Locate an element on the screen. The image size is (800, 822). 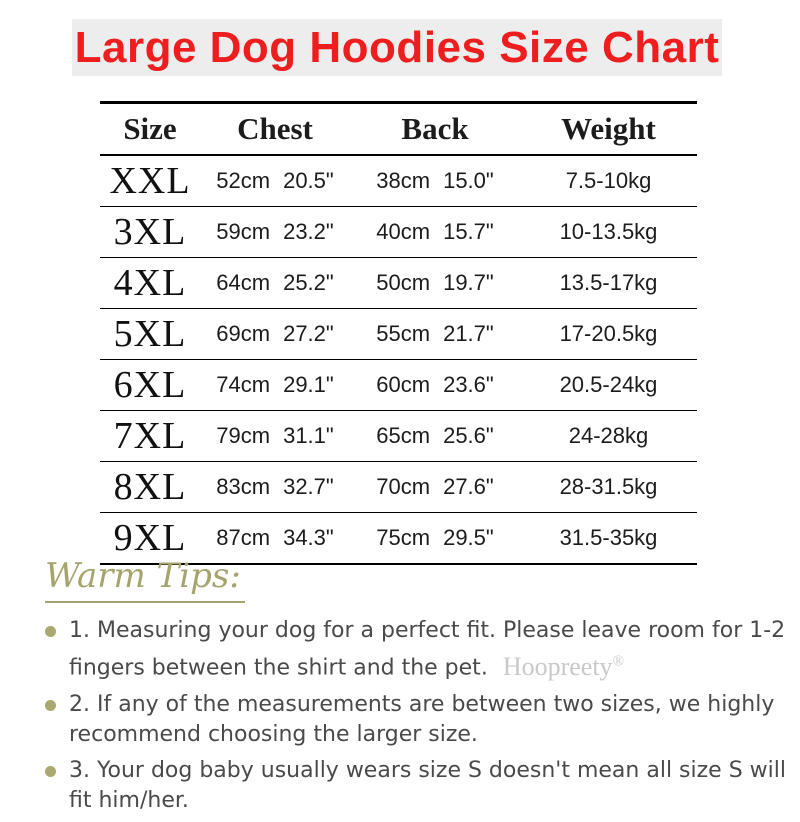
chest-cm-value: 69cm is located at coordinates (243, 333).